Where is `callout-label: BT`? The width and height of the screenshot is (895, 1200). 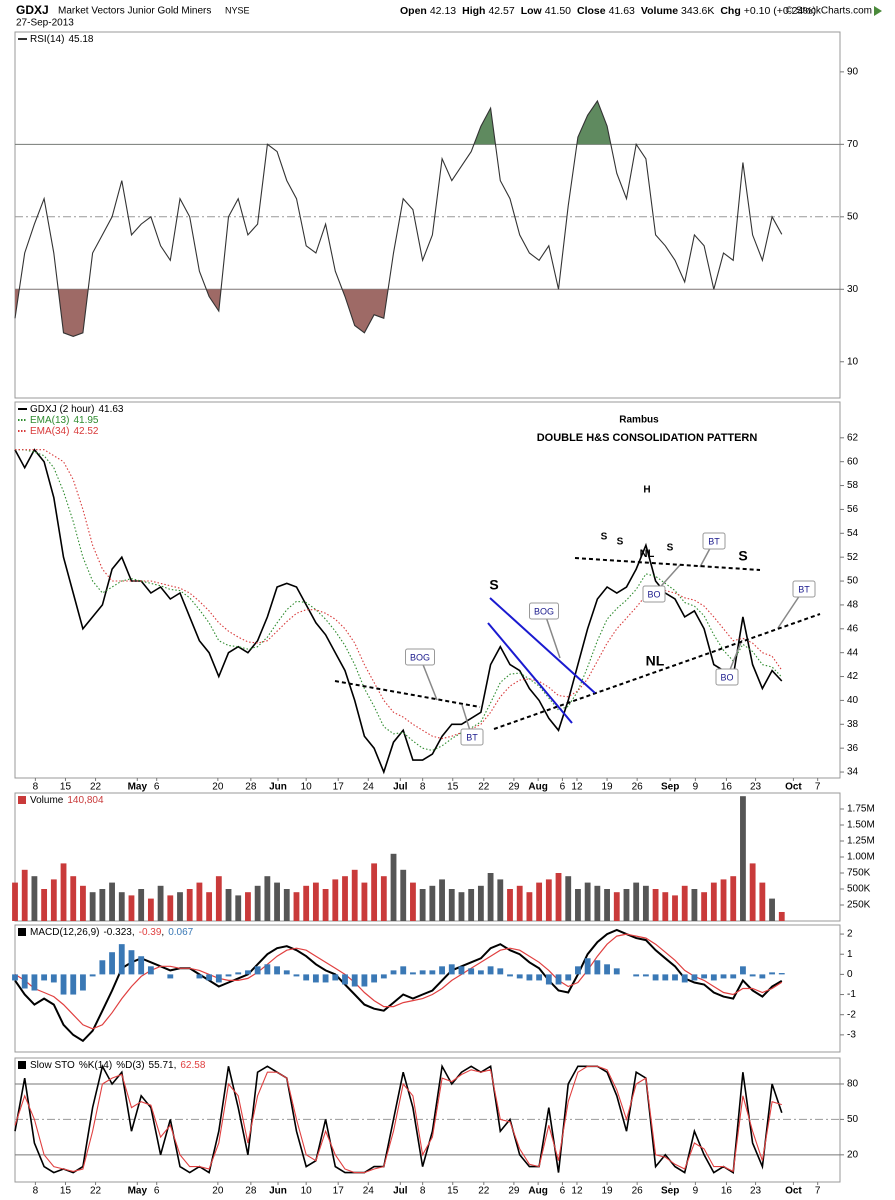 callout-label: BT is located at coordinates (472, 737).